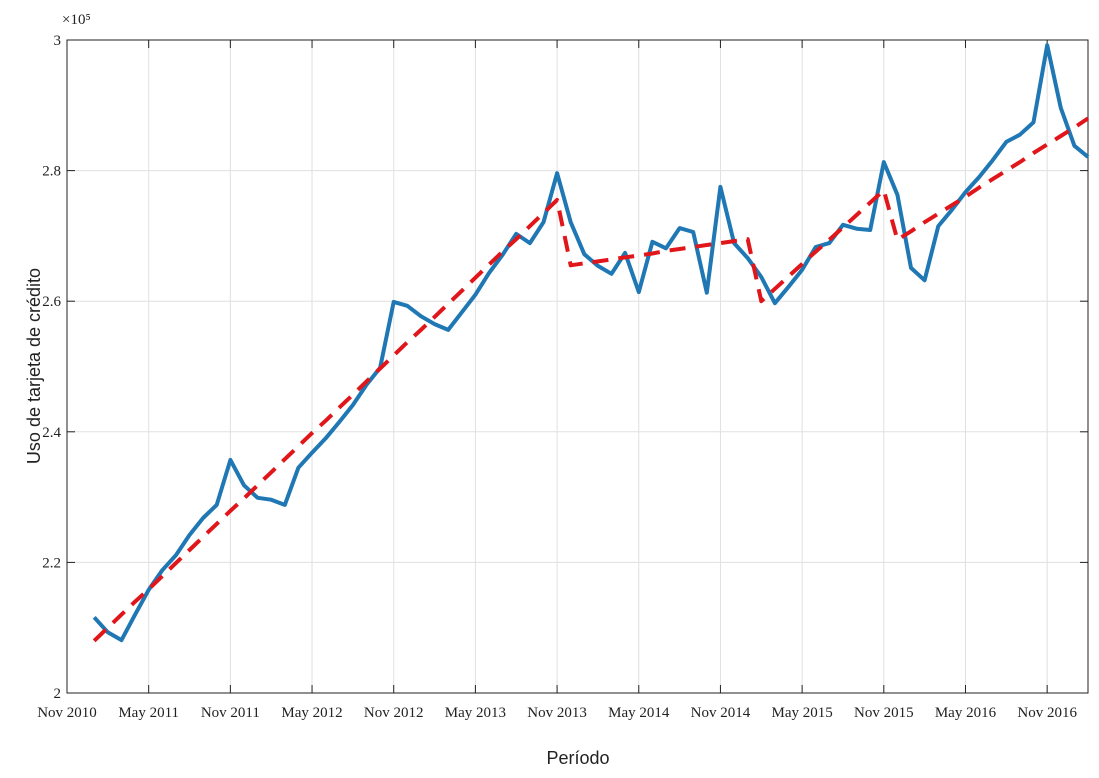 The height and width of the screenshot is (778, 1099). Describe the element at coordinates (58, 694) in the screenshot. I see `y-tick-label: 2` at that location.